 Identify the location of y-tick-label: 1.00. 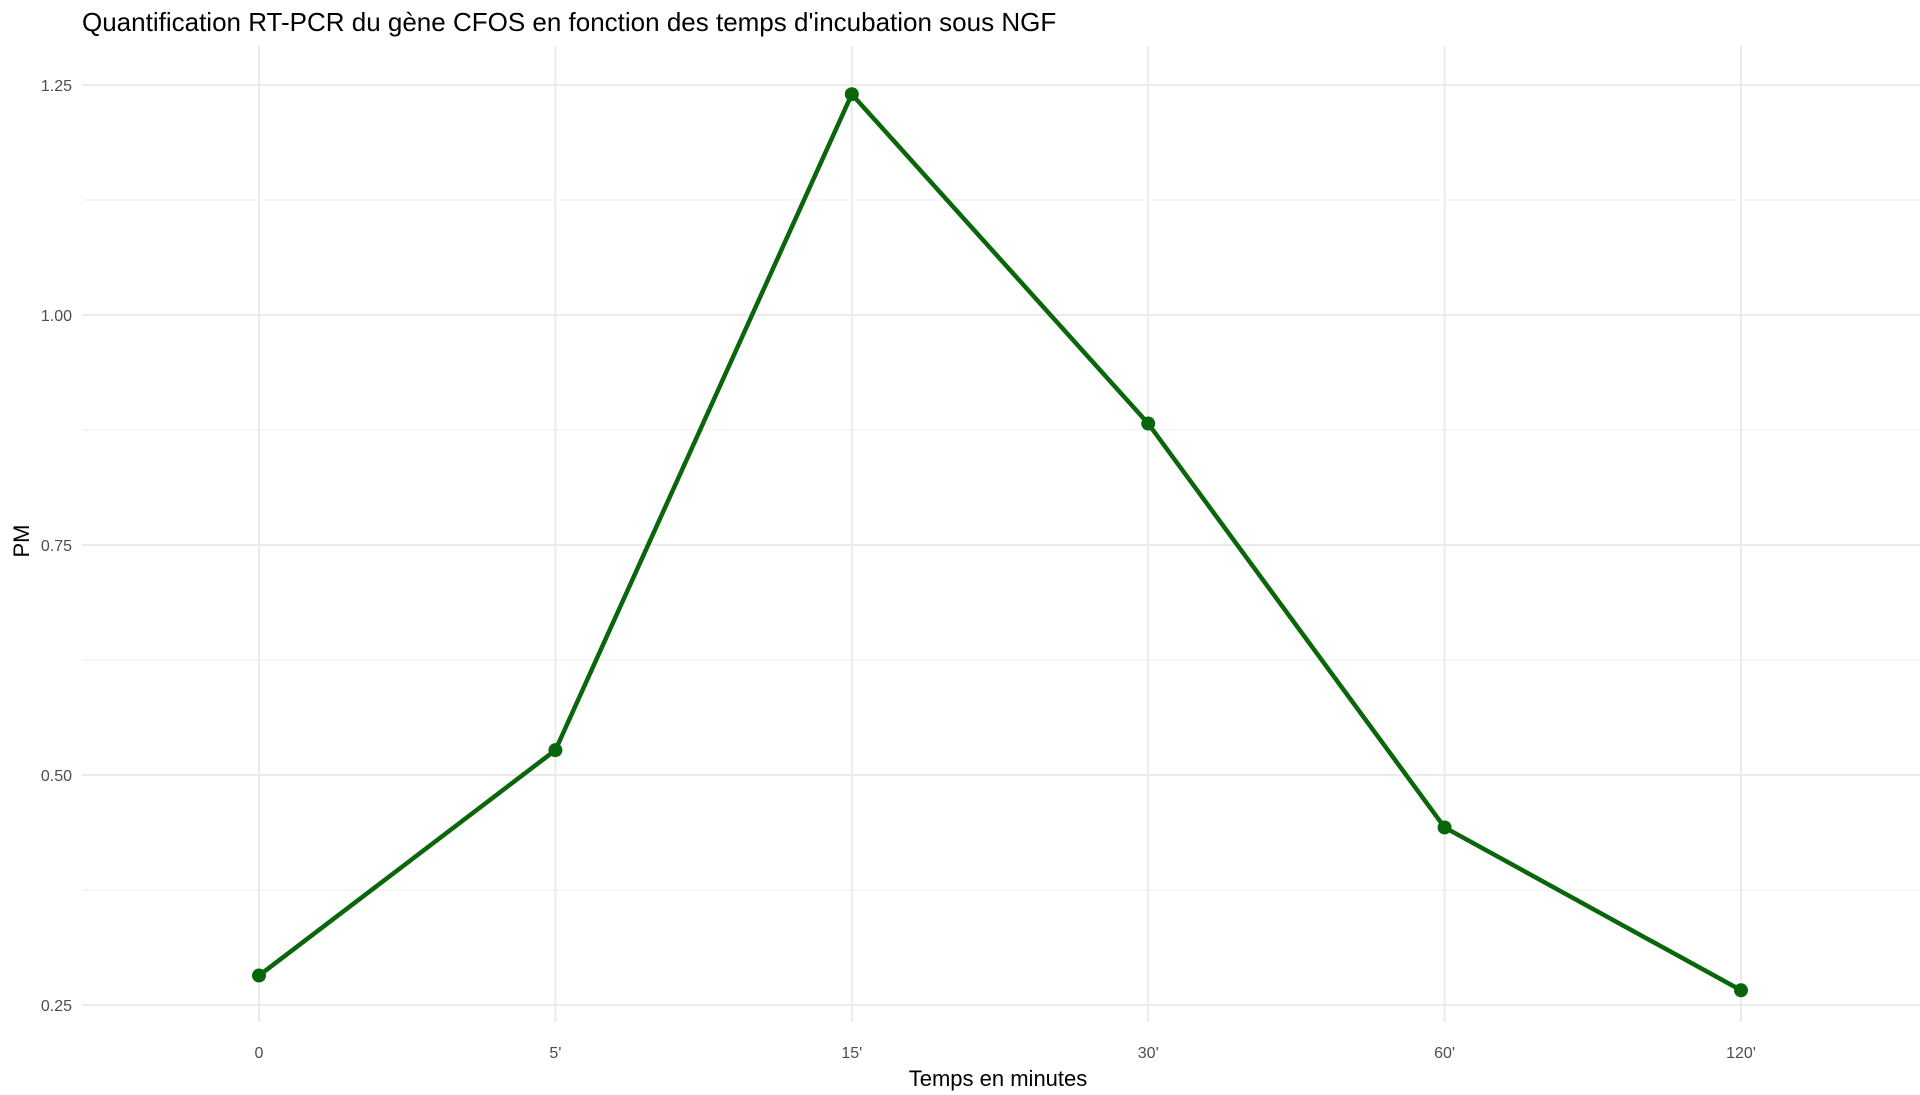
(56, 316).